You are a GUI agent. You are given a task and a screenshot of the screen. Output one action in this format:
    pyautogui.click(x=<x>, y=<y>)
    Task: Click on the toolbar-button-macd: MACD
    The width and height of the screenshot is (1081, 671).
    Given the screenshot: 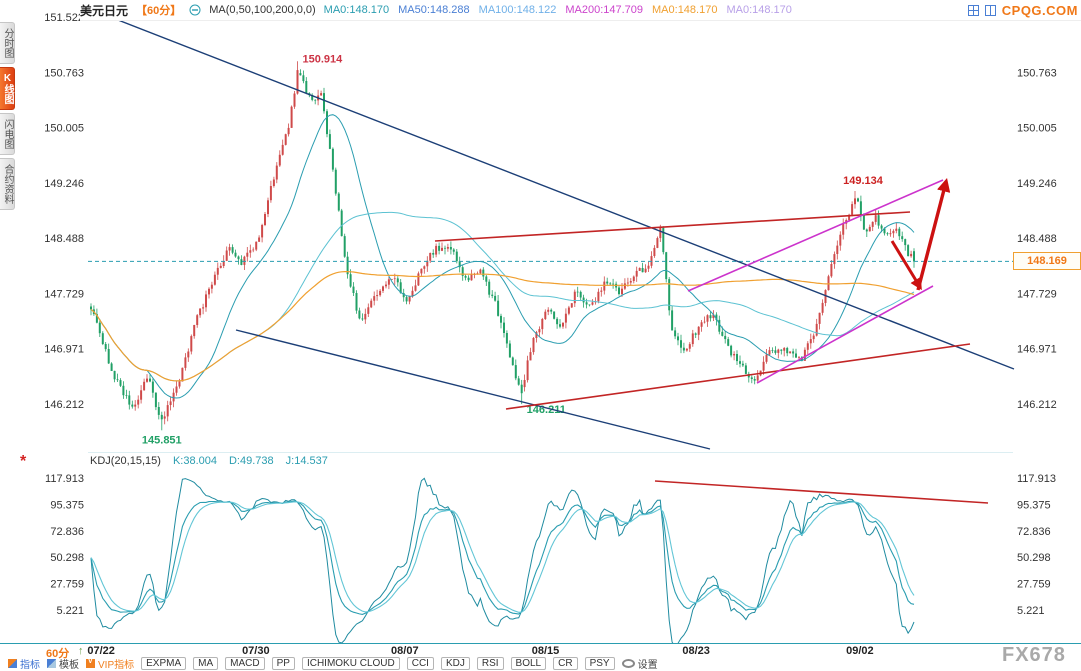 What is the action you would take?
    pyautogui.click(x=245, y=663)
    